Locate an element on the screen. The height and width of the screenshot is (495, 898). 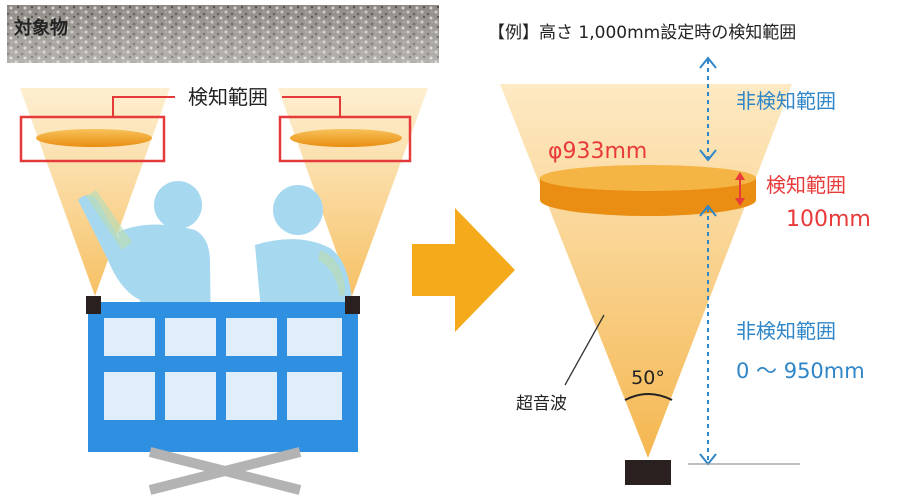
angle-label: 50° is located at coordinates (648, 378).